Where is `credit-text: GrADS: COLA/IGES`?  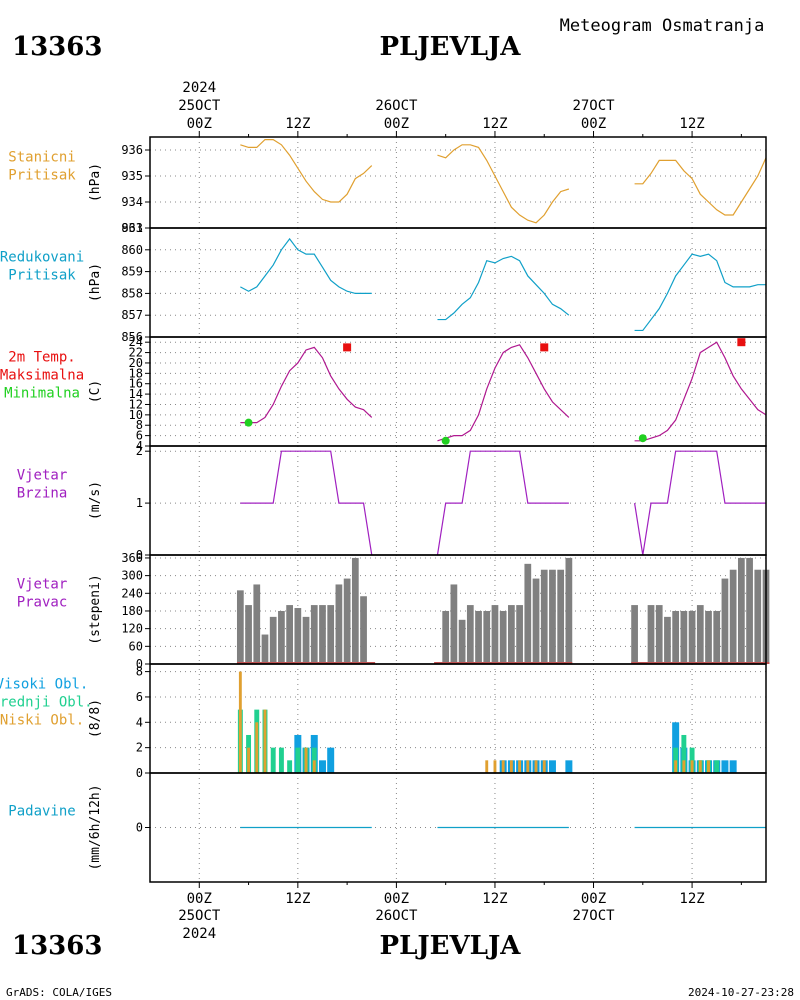
credit-text: GrADS: COLA/IGES is located at coordinates (59, 992).